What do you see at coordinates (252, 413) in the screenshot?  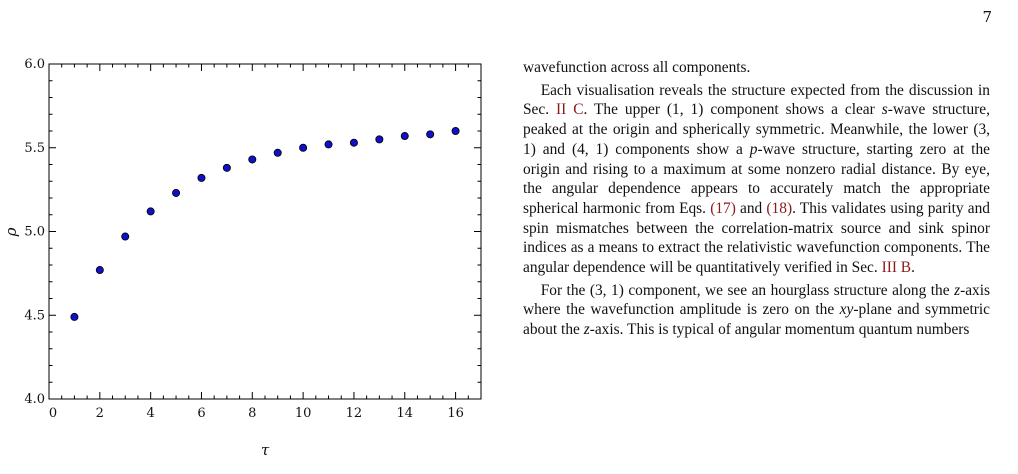 I see `x-tick-label: 8` at bounding box center [252, 413].